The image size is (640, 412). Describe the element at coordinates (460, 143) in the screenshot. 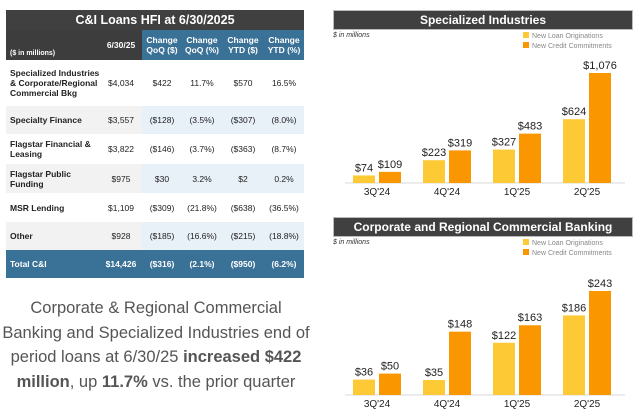

I see `data-label: $319` at that location.